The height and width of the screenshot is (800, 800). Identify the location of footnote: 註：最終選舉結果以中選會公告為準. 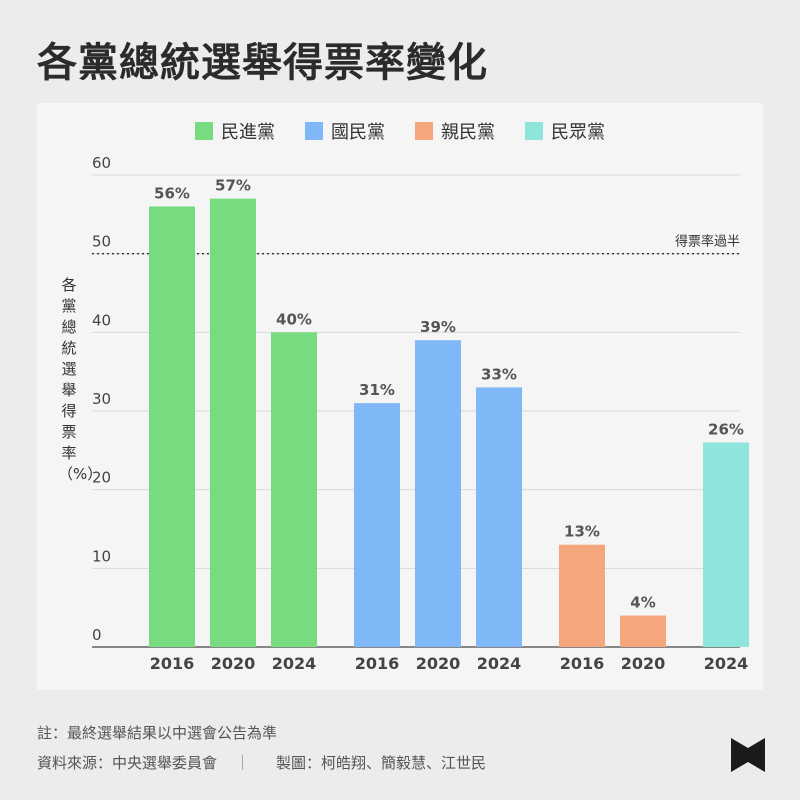
(157, 733).